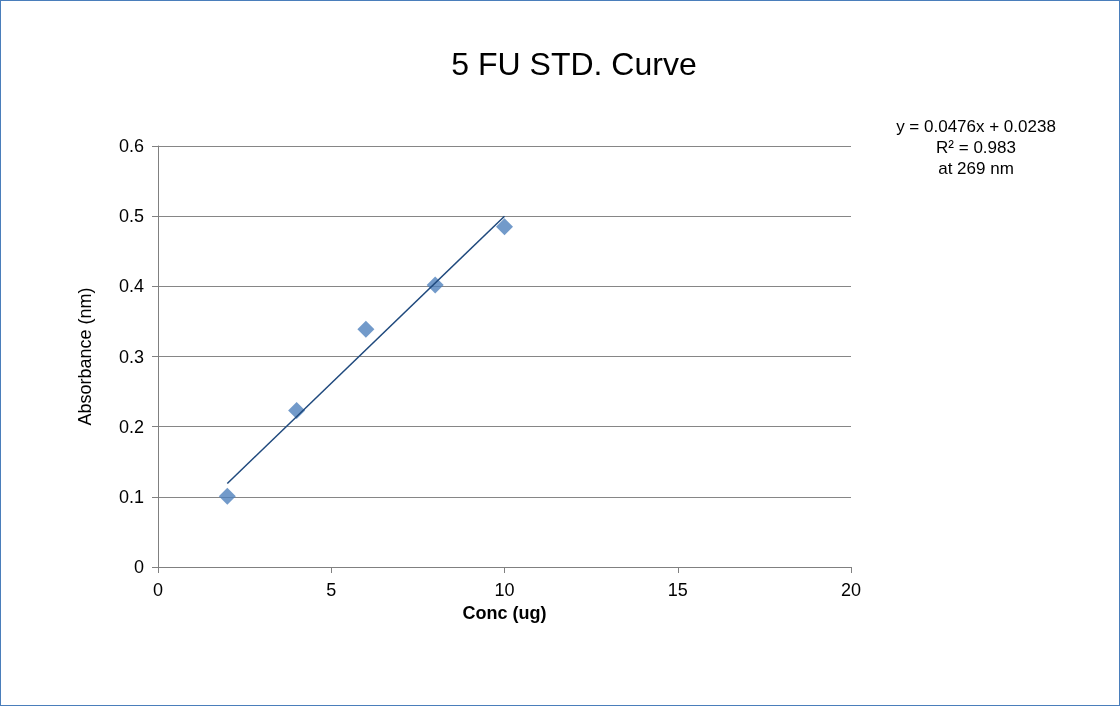  I want to click on text: y = 0.0476x + 0.0238, so click(976, 126).